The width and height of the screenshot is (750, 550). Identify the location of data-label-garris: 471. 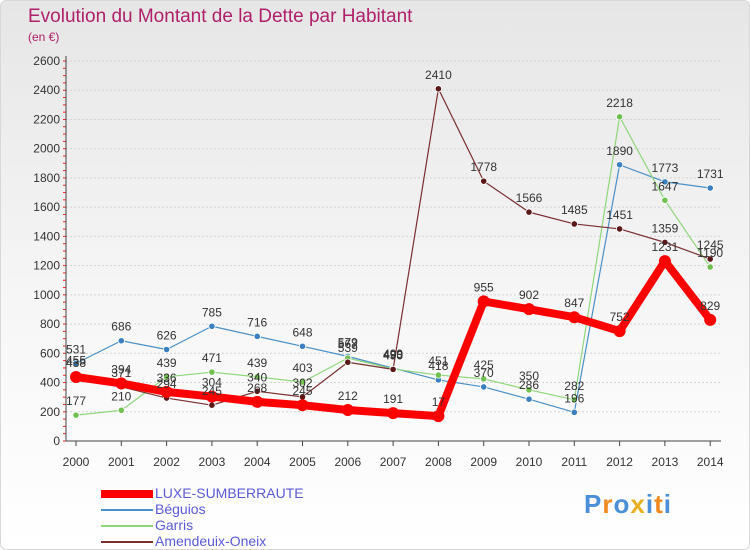
(212, 358).